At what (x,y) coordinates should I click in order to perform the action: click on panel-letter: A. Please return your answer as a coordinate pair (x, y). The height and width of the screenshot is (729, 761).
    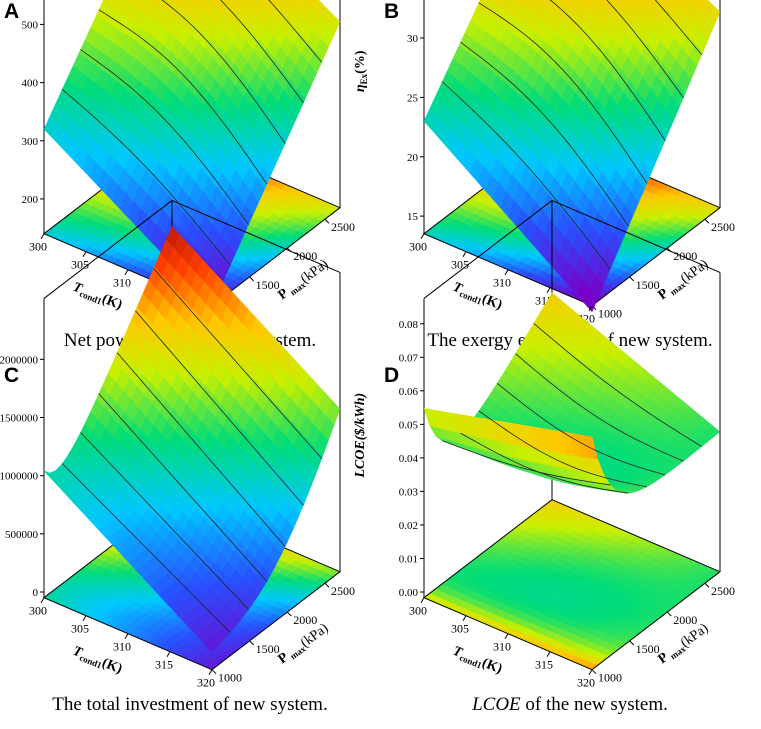
    Looking at the image, I should click on (12, 11).